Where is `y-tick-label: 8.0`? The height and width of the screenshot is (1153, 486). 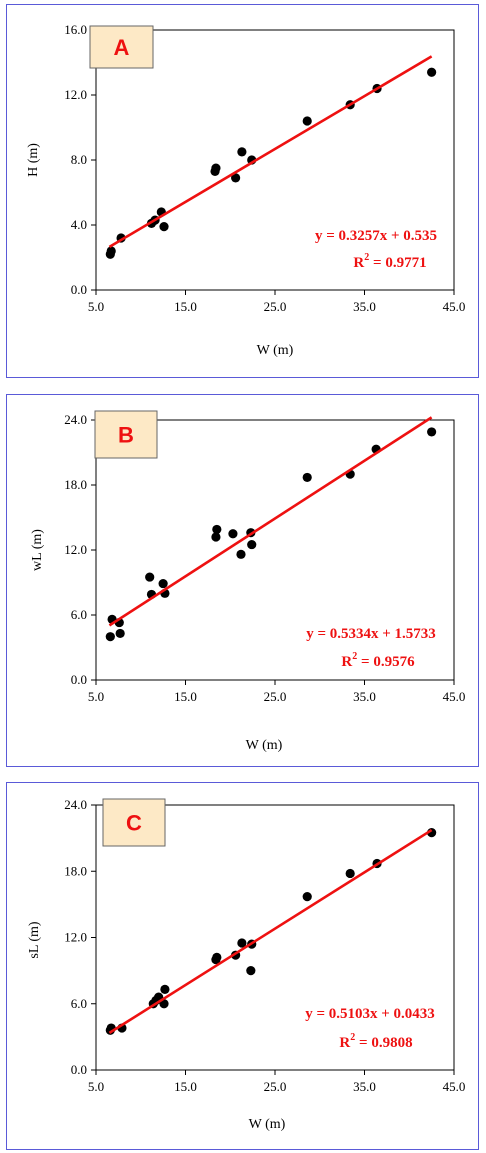 y-tick-label: 8.0 is located at coordinates (79, 159).